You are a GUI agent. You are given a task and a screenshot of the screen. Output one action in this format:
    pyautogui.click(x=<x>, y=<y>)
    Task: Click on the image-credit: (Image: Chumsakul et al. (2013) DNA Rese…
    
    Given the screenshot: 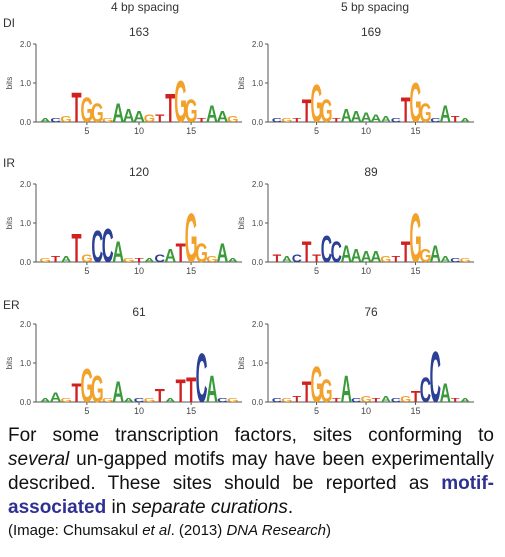 What is the action you would take?
    pyautogui.click(x=251, y=531)
    